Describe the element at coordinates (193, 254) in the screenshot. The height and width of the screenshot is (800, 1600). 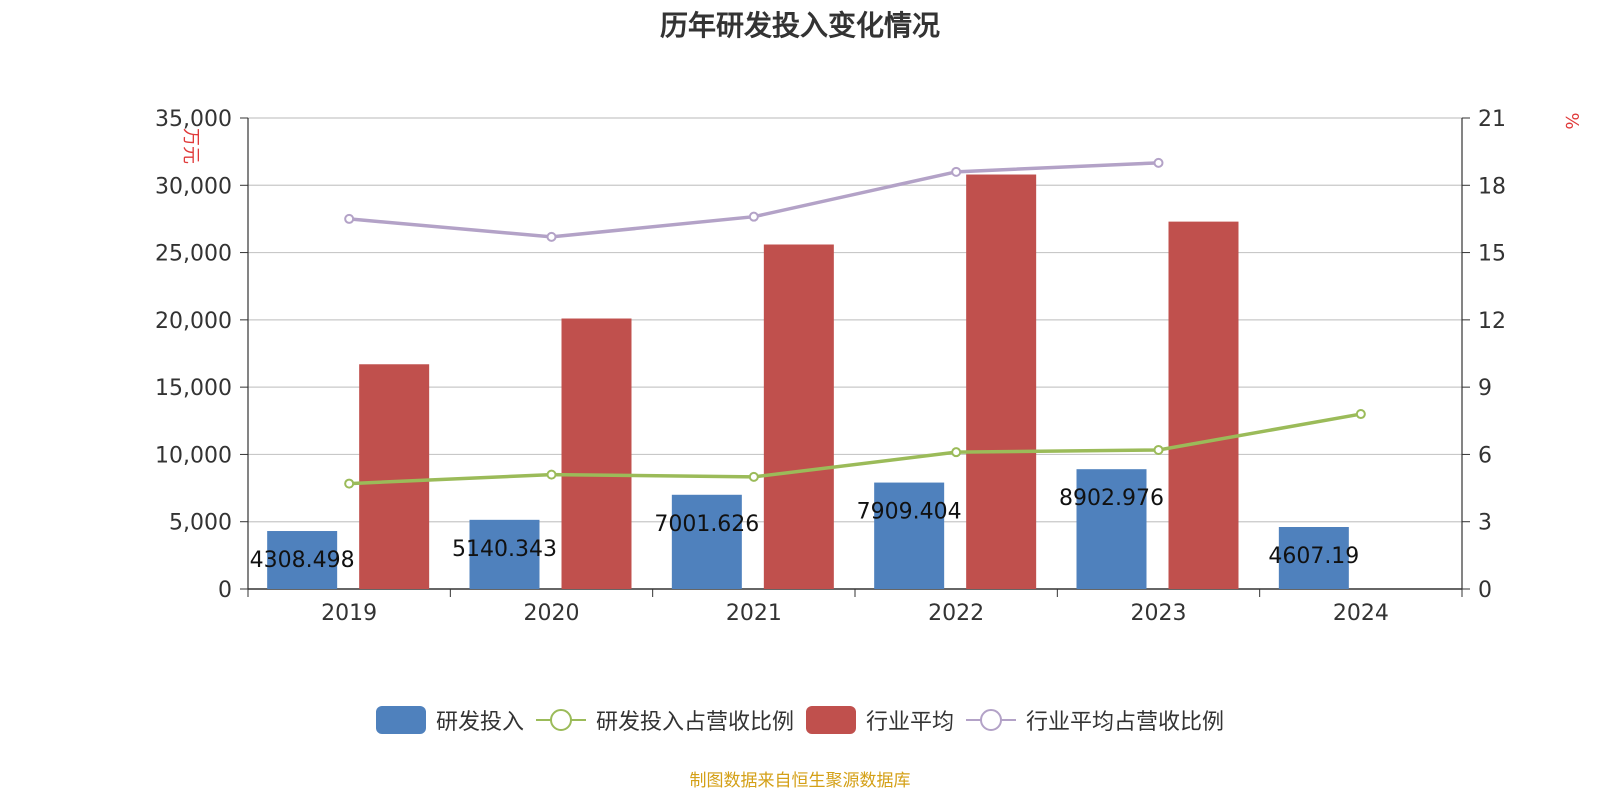
I see `y-left-tick-label: 25,000` at that location.